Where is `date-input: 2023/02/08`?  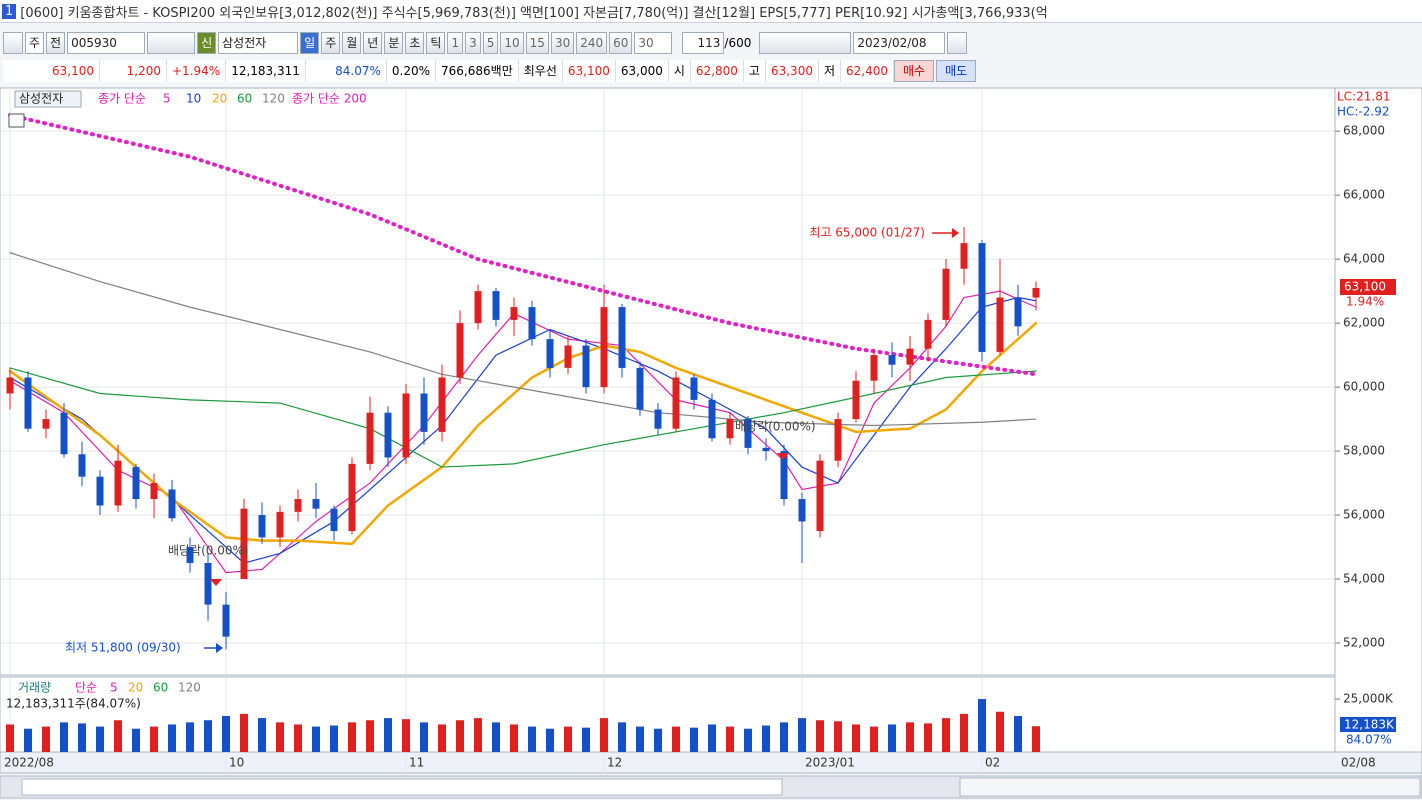 date-input: 2023/02/08 is located at coordinates (899, 43).